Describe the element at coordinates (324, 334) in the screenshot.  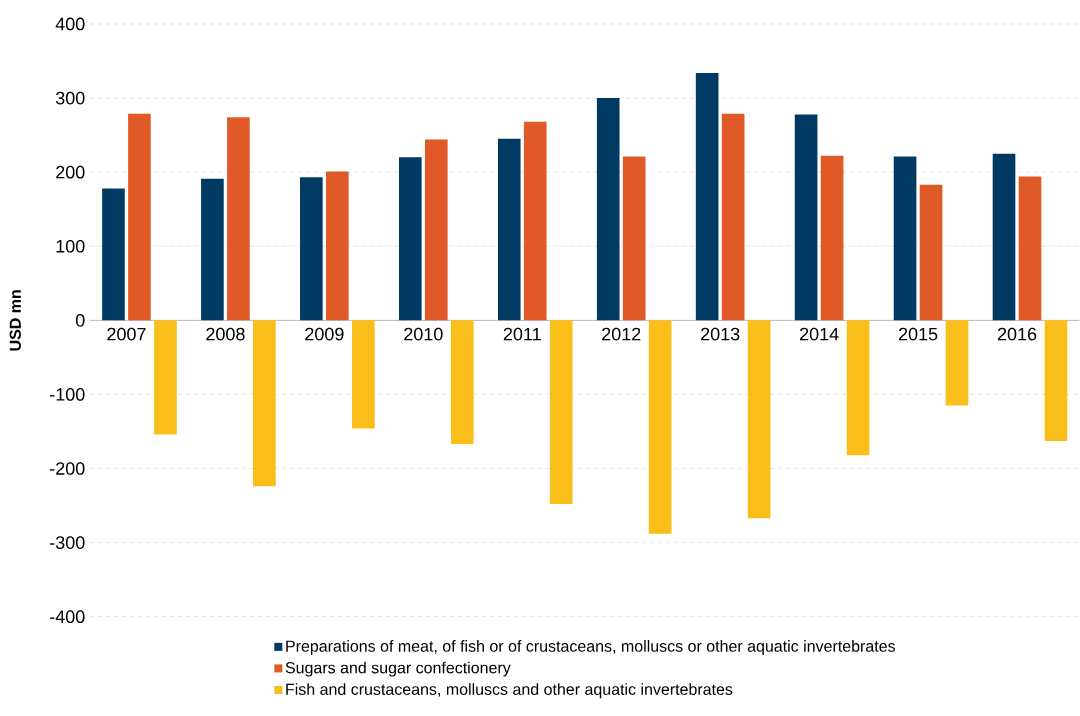
I see `x-tick-label: 2009` at that location.